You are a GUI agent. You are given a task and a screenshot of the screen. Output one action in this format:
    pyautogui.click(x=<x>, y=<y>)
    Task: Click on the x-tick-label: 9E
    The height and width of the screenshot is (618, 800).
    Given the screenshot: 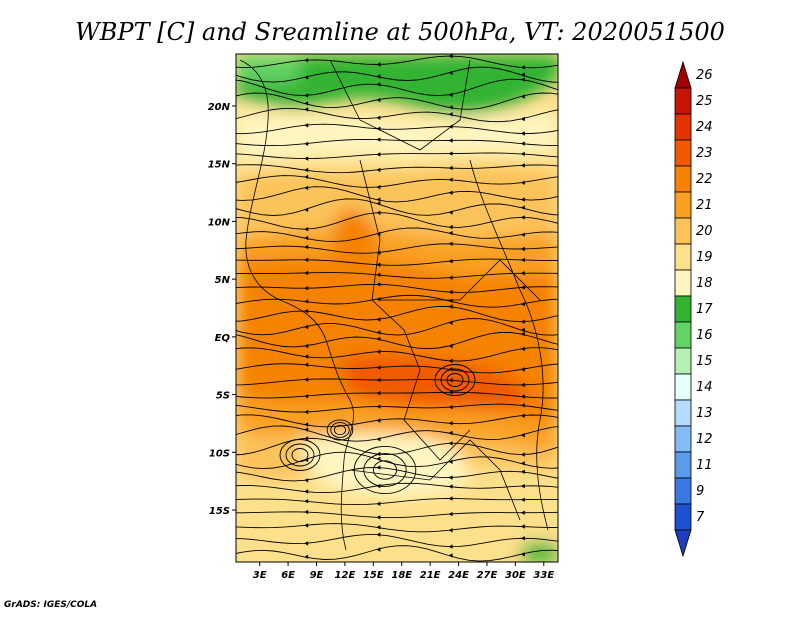 What is the action you would take?
    pyautogui.click(x=317, y=575)
    